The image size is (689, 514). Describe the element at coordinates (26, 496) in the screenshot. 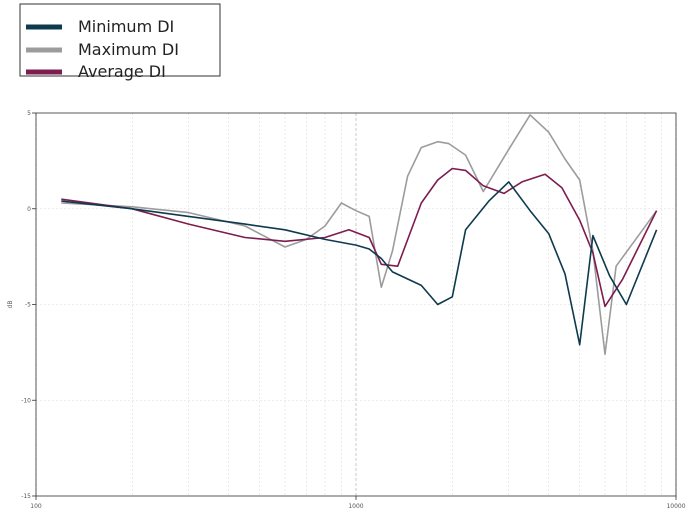

I see `y-tick-label: -15` at that location.